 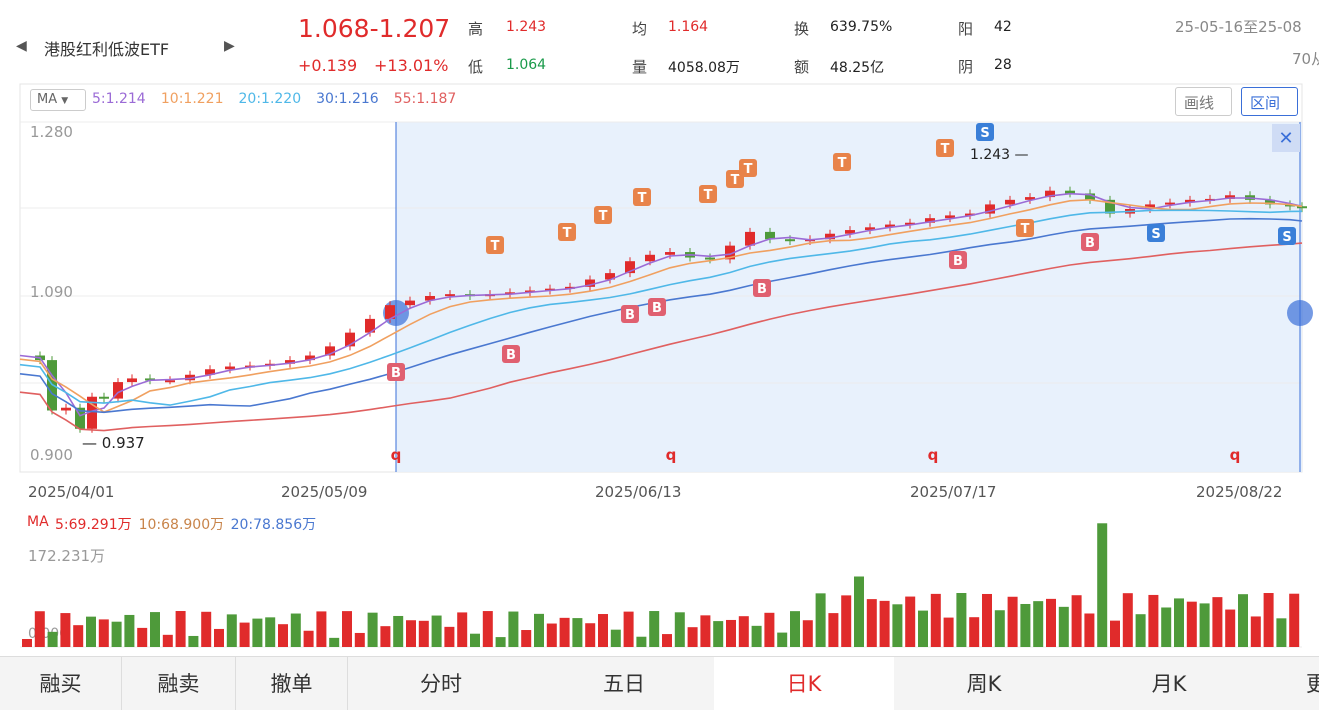 What do you see at coordinates (804, 683) in the screenshot?
I see `tab-daily-k: 日K` at bounding box center [804, 683].